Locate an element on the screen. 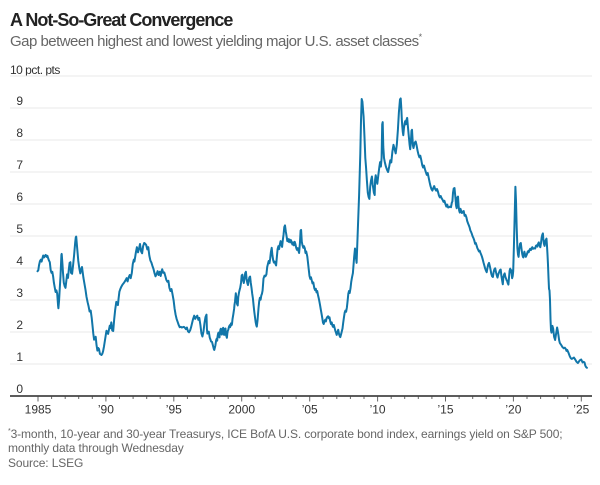 This screenshot has width=600, height=485. svg-text: 1985 is located at coordinates (38, 410).